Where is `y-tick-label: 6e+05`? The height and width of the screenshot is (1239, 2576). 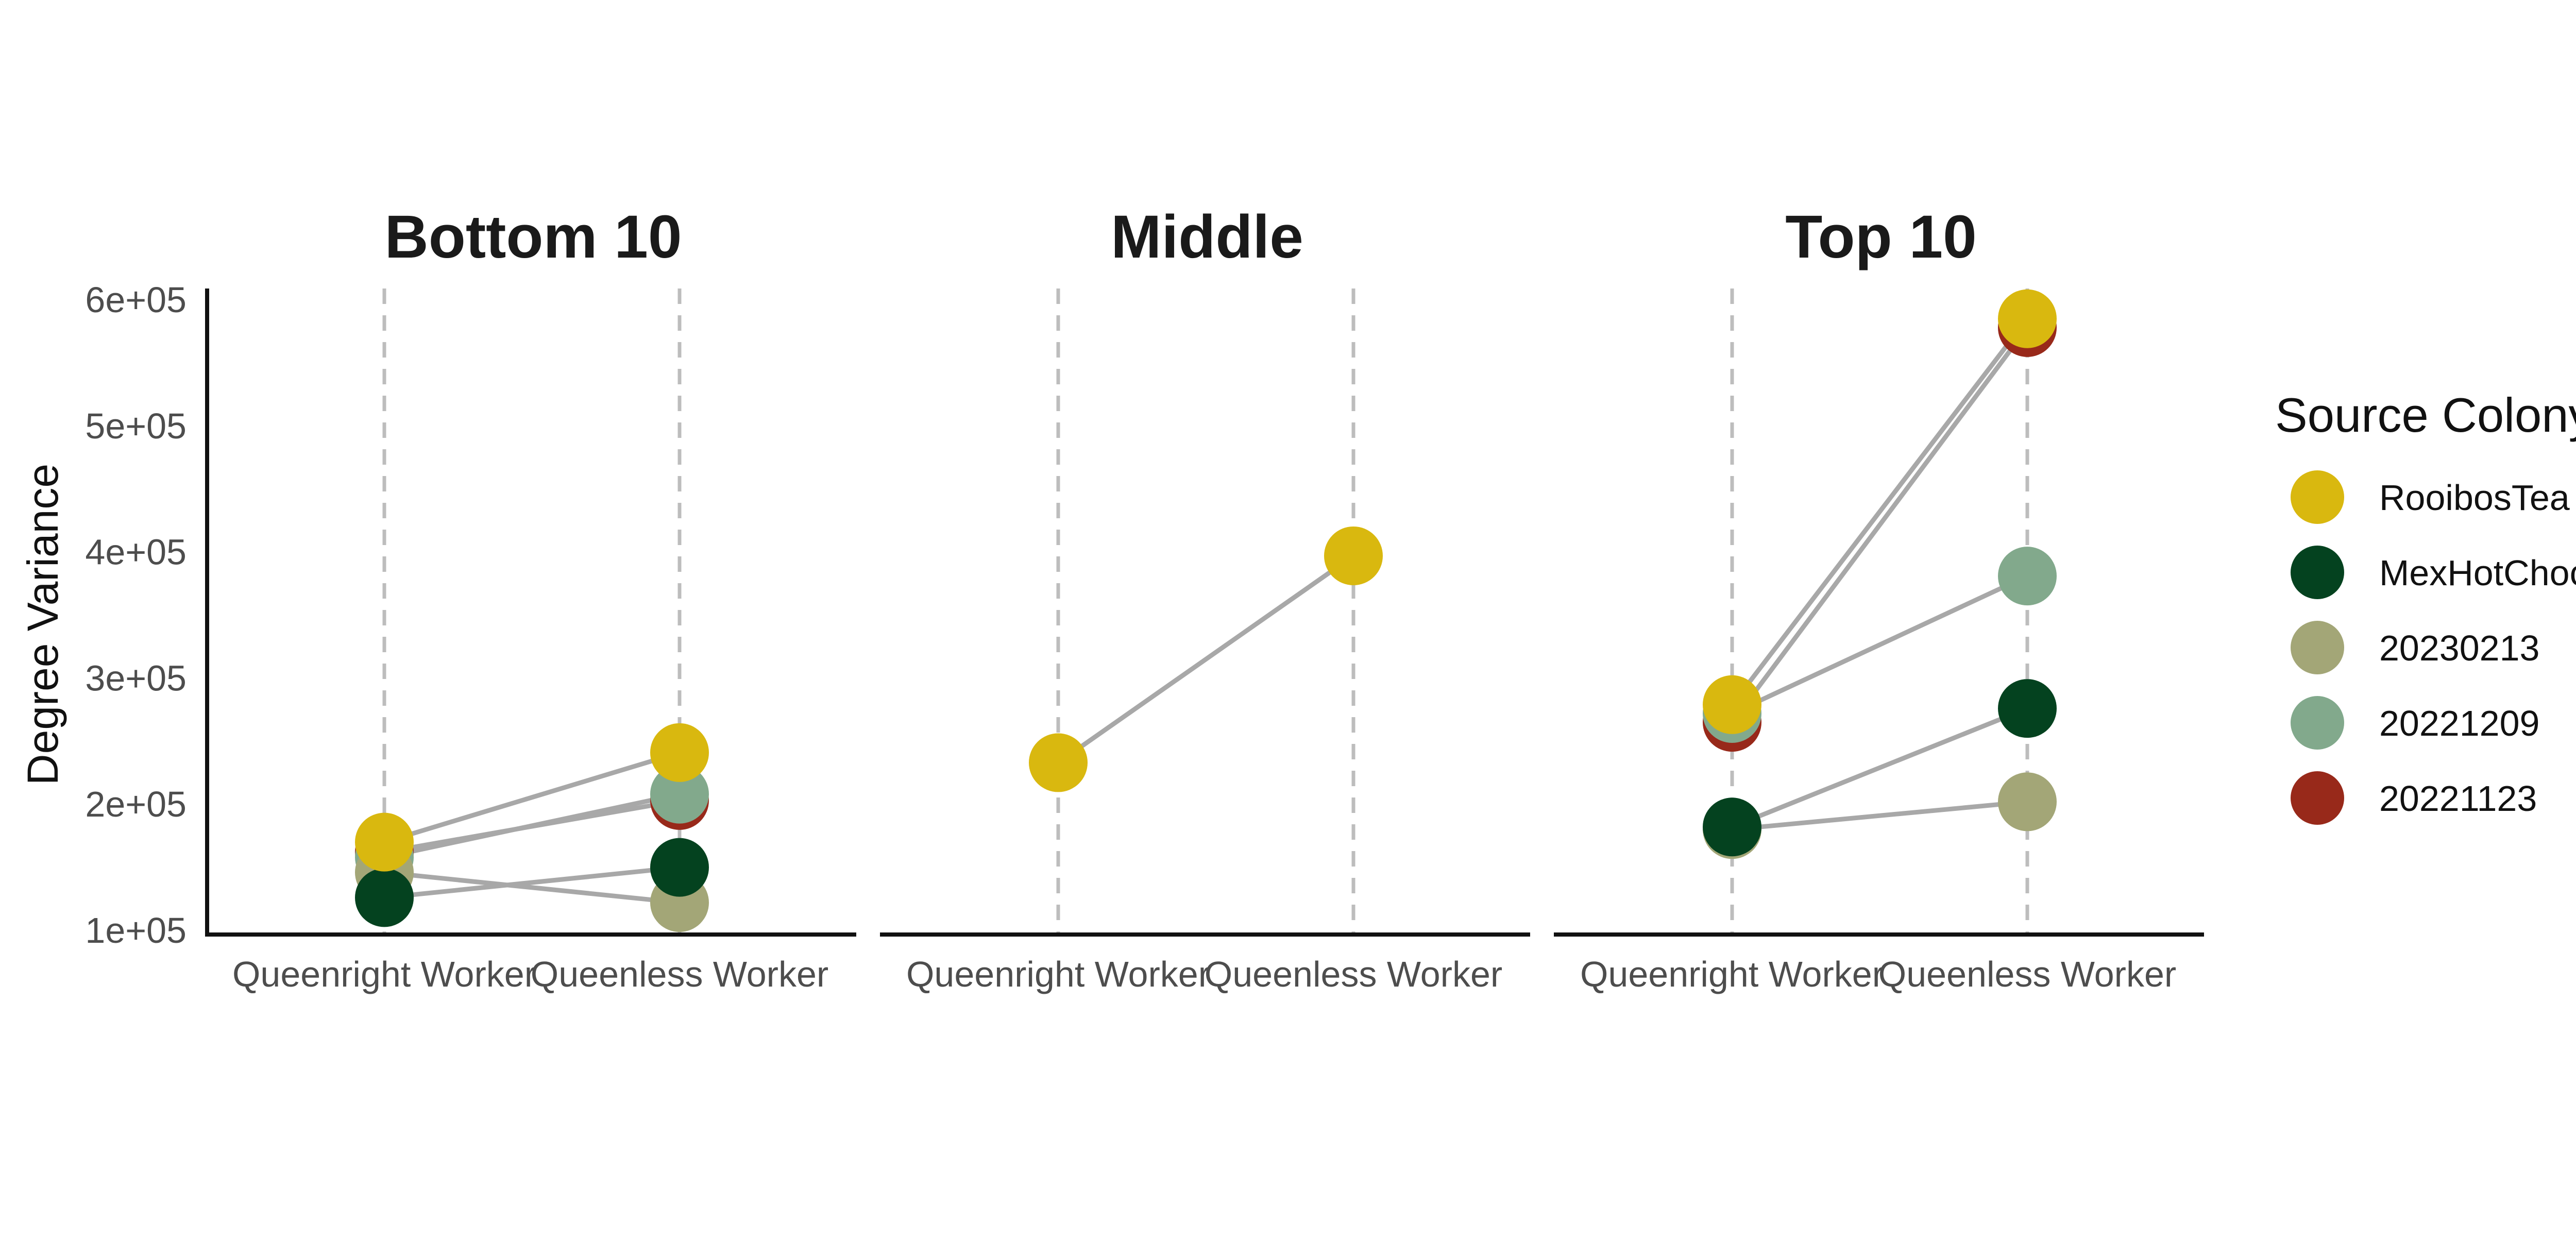 y-tick-label: 6e+05 is located at coordinates (136, 300).